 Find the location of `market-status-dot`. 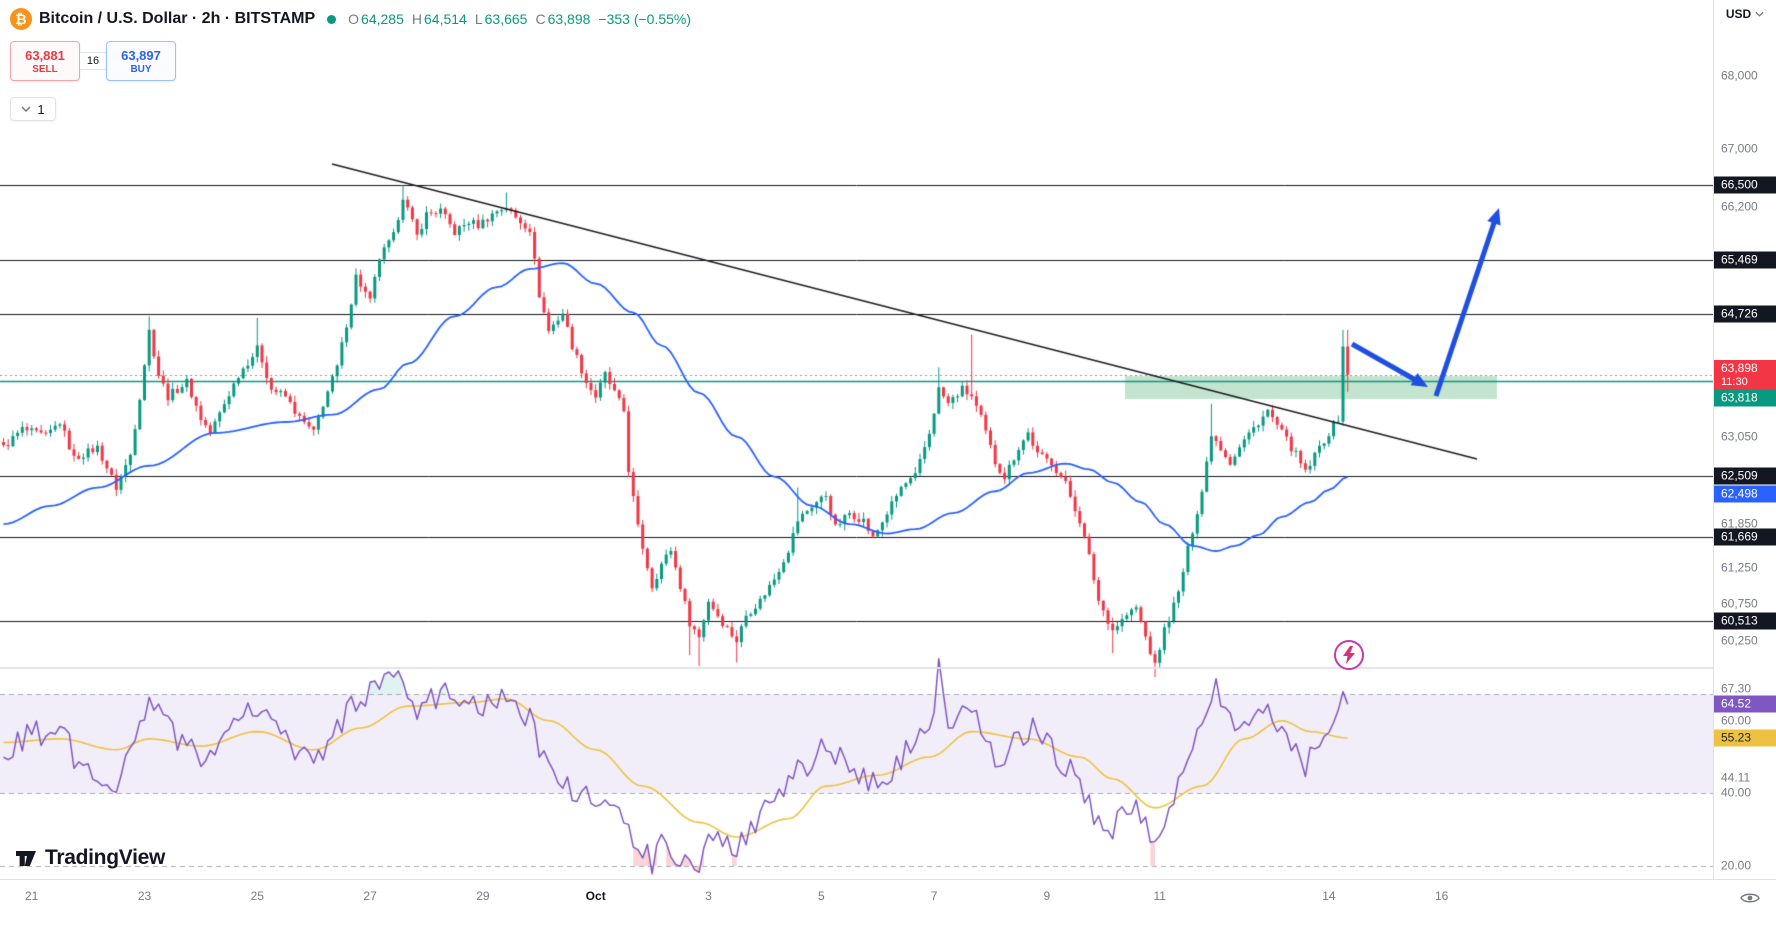

market-status-dot is located at coordinates (332, 19).